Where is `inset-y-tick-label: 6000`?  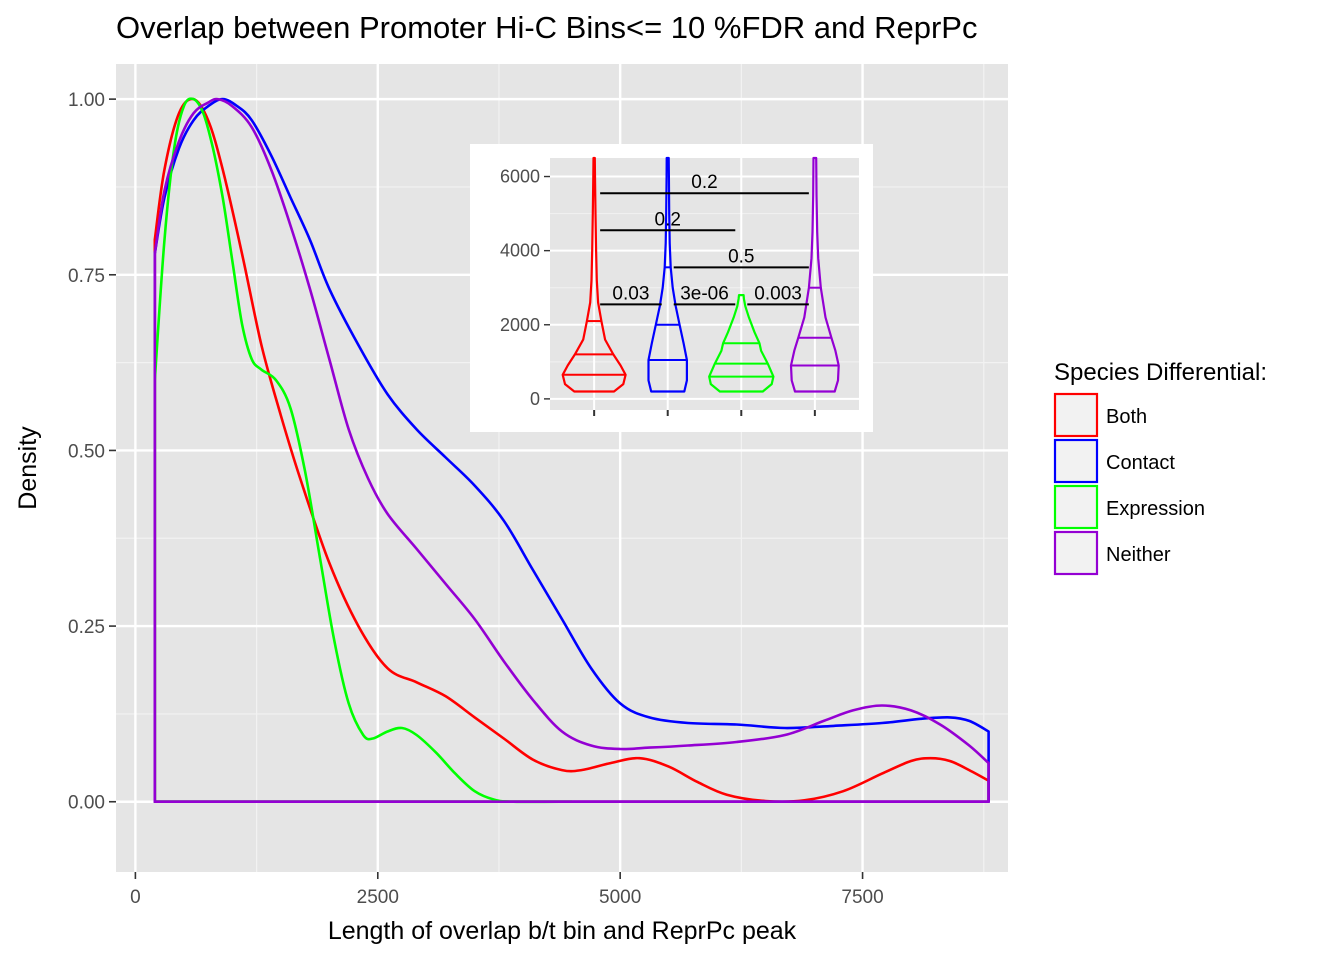
inset-y-tick-label: 6000 is located at coordinates (520, 177).